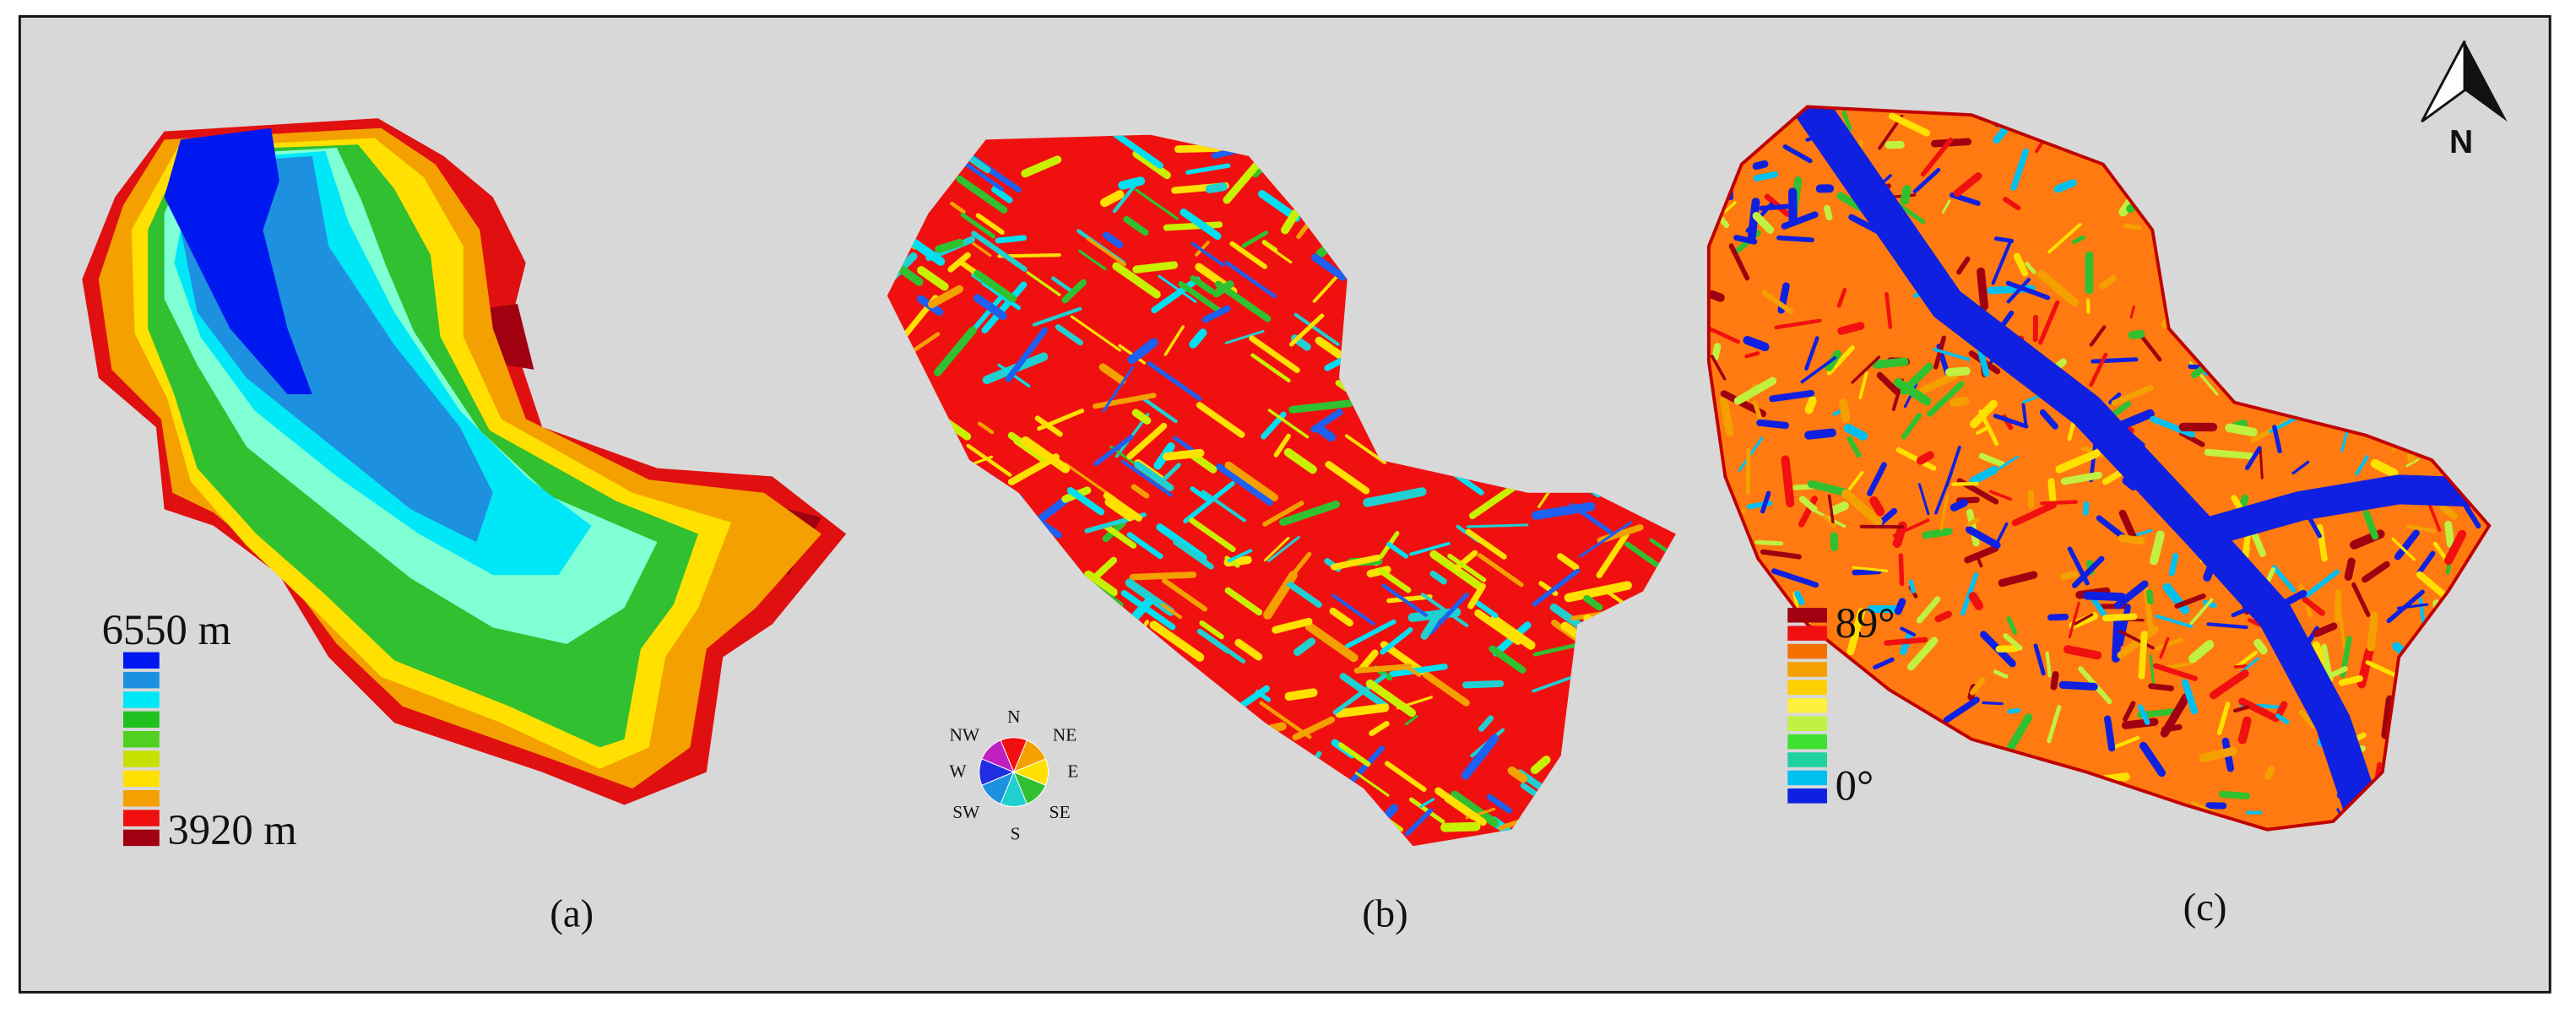  What do you see at coordinates (998, 756) in the screenshot?
I see `wedge` at bounding box center [998, 756].